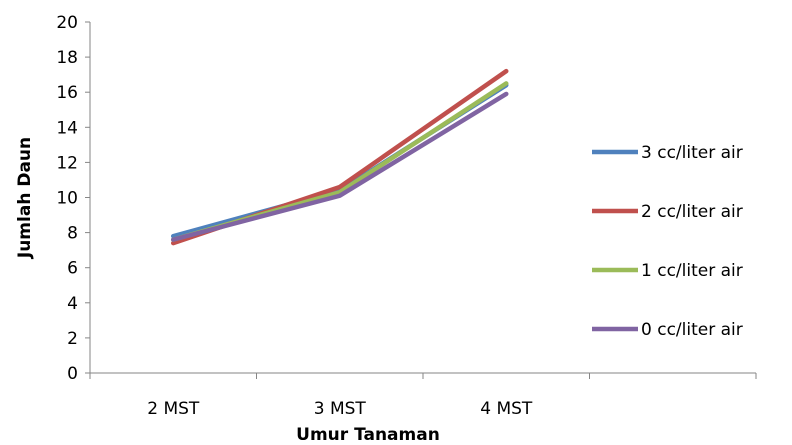 This screenshot has height=445, width=792. What do you see at coordinates (67, 58) in the screenshot?
I see `y-tick-label: 18` at bounding box center [67, 58].